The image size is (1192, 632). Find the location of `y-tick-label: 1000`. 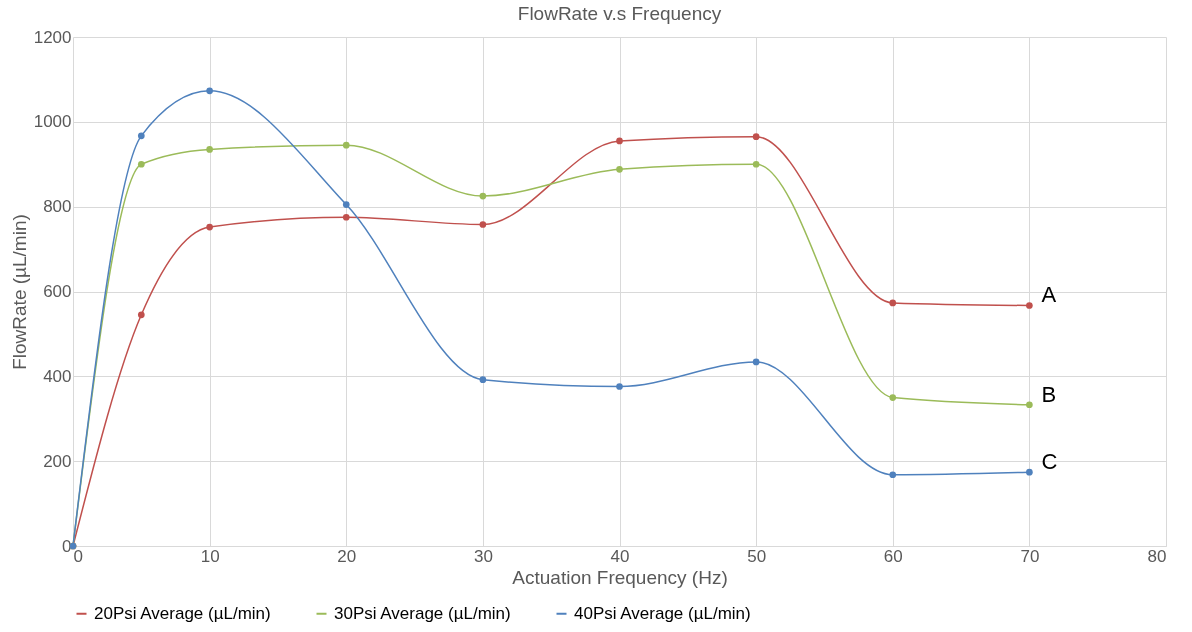

y-tick-label: 1000 is located at coordinates (52, 122).